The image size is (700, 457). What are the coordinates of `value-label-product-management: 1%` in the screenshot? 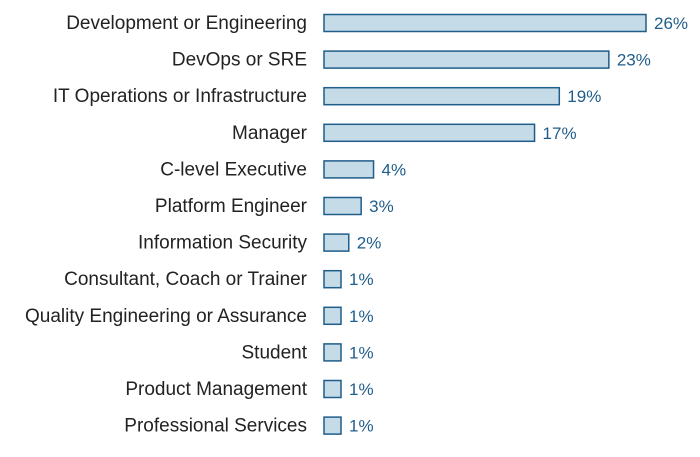 It's located at (361, 389).